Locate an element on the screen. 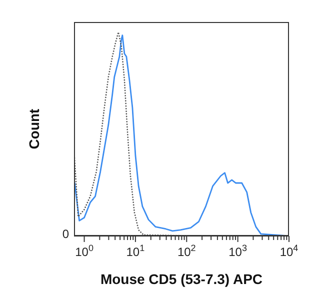 Image resolution: width=325 pixels, height=303 pixels. x-tick-label: 10$^{2}$ is located at coordinates (186, 251).